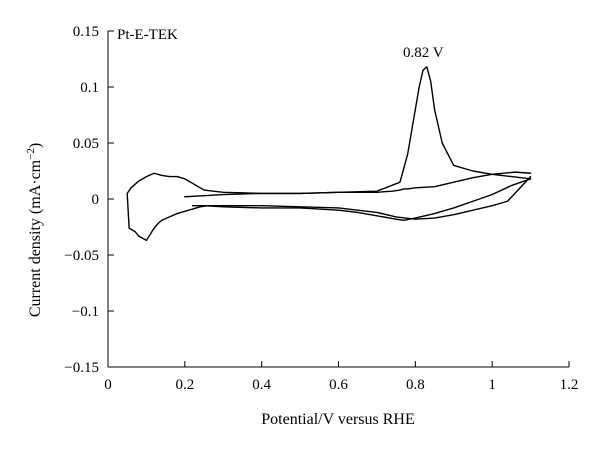  Describe the element at coordinates (81, 368) in the screenshot. I see `y-tick-label: −0.15` at that location.